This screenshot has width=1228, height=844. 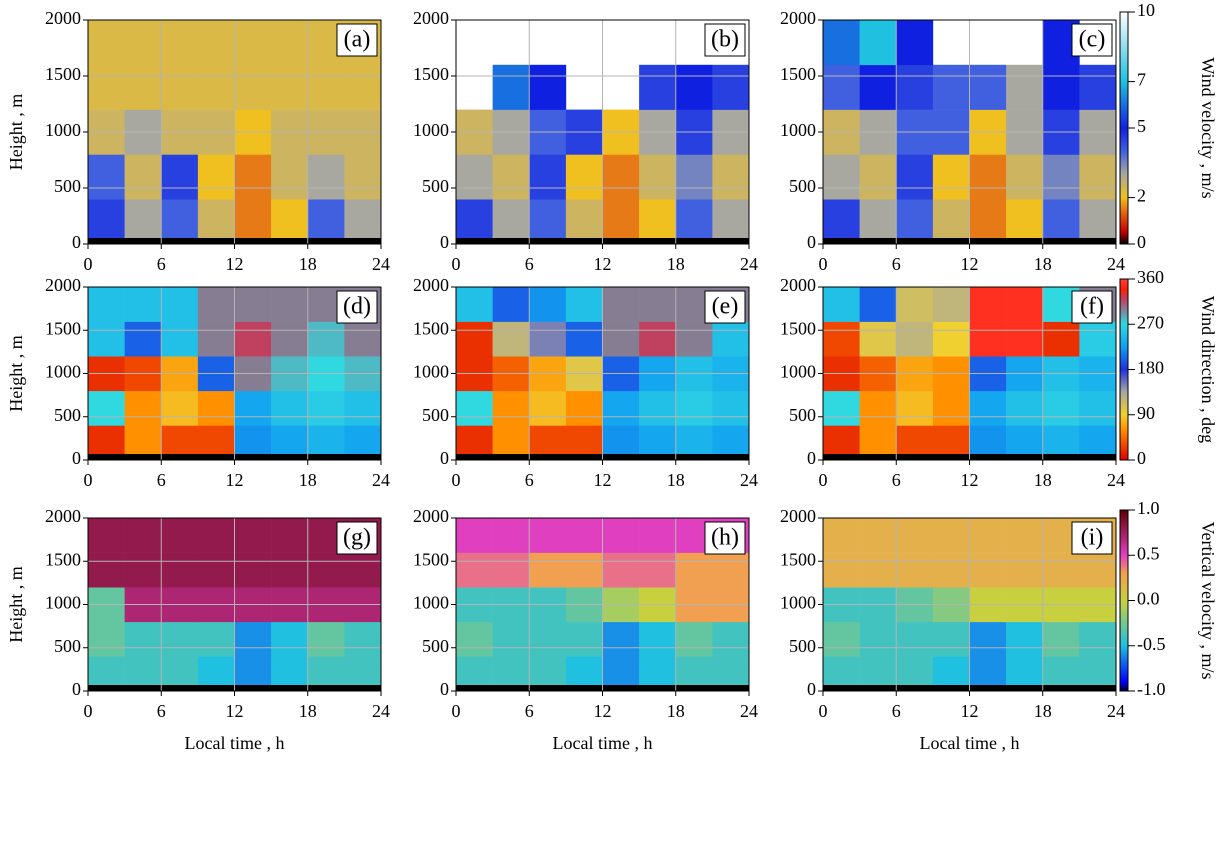 What do you see at coordinates (725, 307) in the screenshot?
I see `panel-label: (e)` at bounding box center [725, 307].